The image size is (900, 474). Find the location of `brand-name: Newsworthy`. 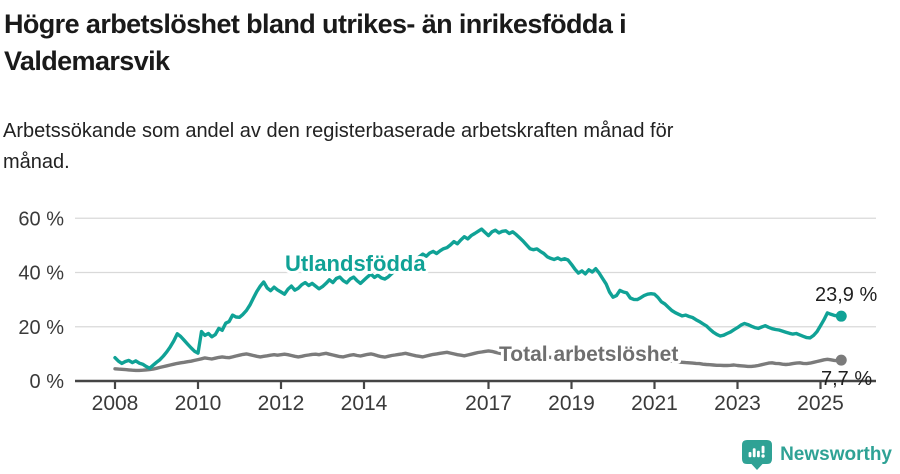

brand-name: Newsworthy is located at coordinates (836, 454).